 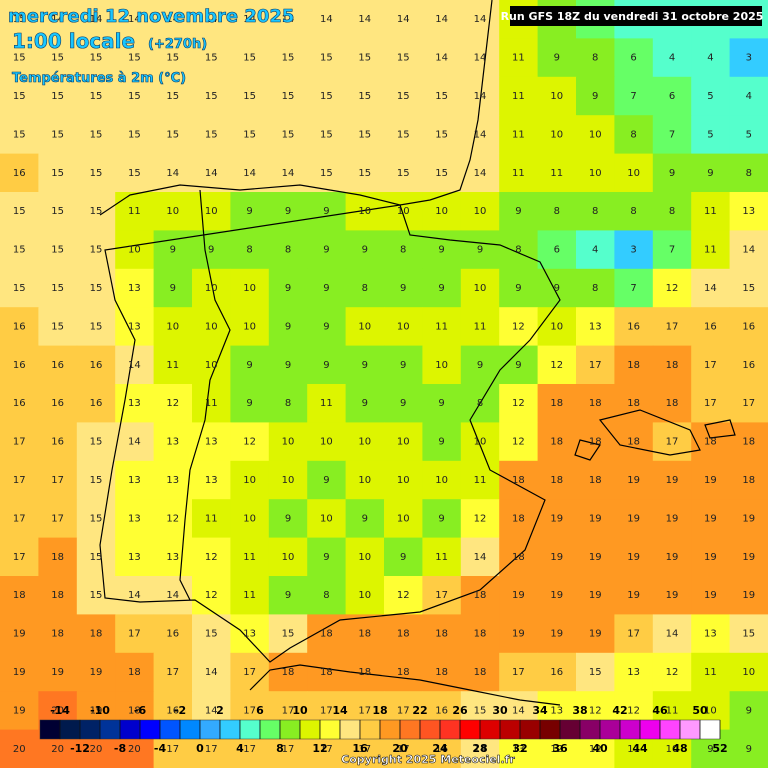 I want to click on temp-value: 13, so click(x=595, y=326).